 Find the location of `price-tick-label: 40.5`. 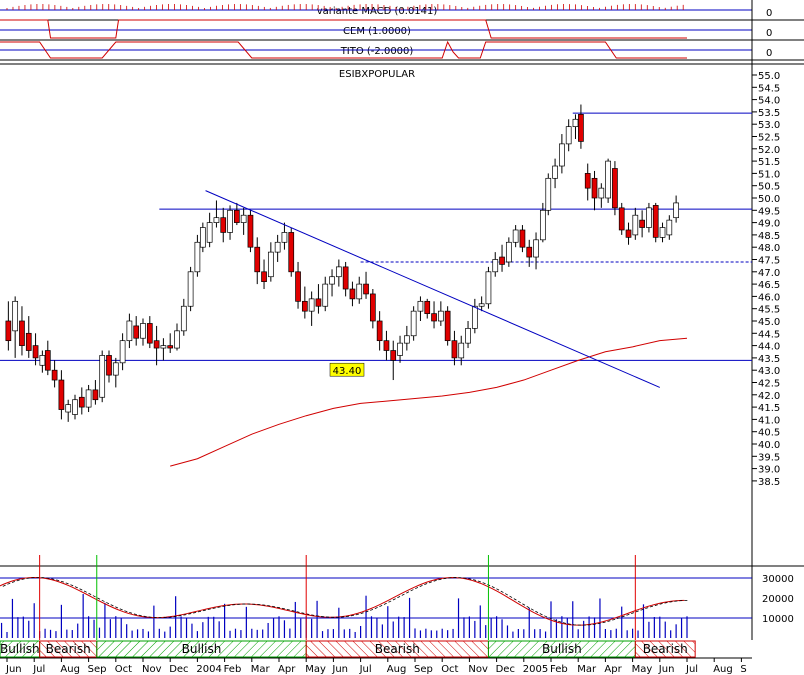

price-tick-label: 40.5 is located at coordinates (769, 433).